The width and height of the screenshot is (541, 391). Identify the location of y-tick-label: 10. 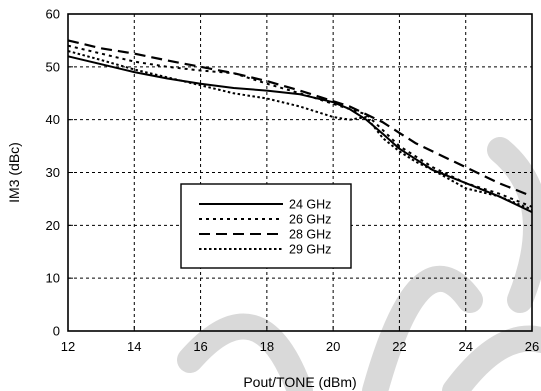
(53, 278).